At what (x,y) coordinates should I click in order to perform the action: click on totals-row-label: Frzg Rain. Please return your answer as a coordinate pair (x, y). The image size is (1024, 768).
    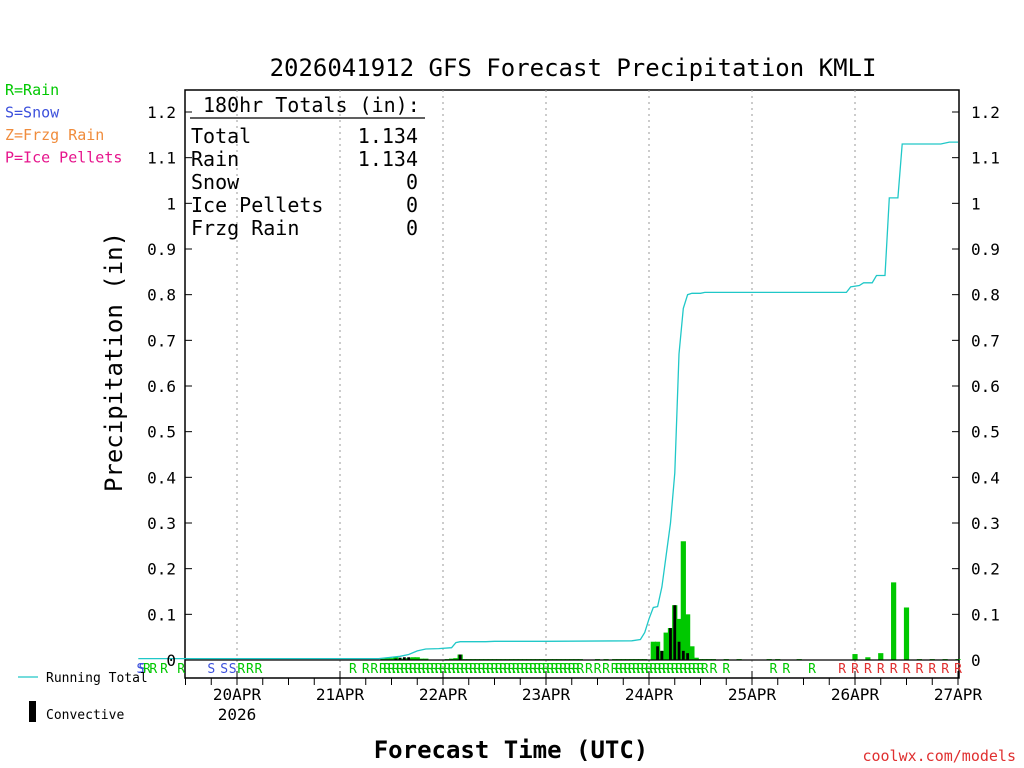
    Looking at the image, I should click on (245, 228).